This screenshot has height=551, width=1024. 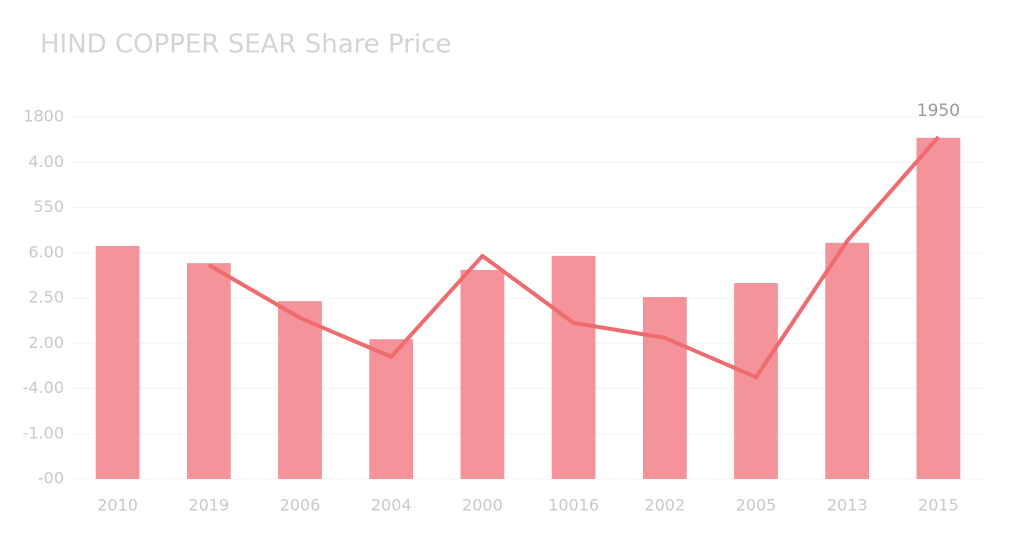 What do you see at coordinates (664, 505) in the screenshot?
I see `x-tick-label: 2002` at bounding box center [664, 505].